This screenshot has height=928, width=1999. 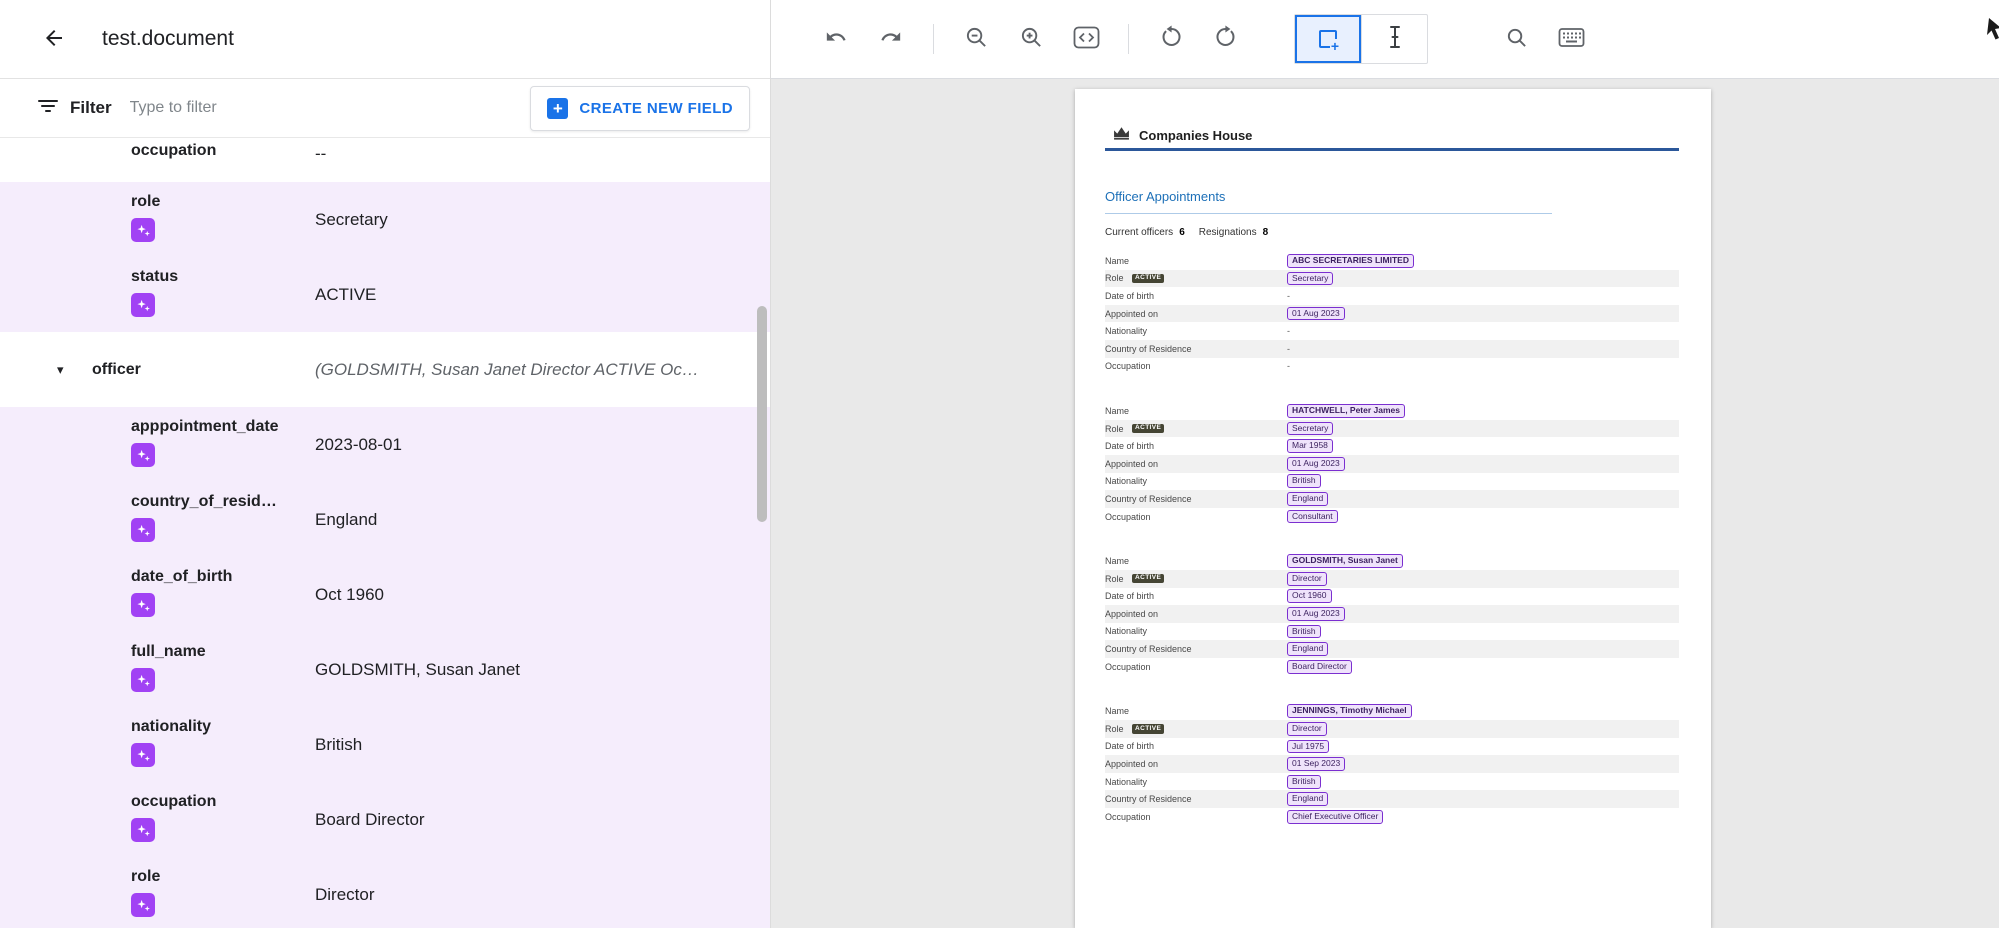 I want to click on annotation-chip: Consultant, so click(x=1312, y=516).